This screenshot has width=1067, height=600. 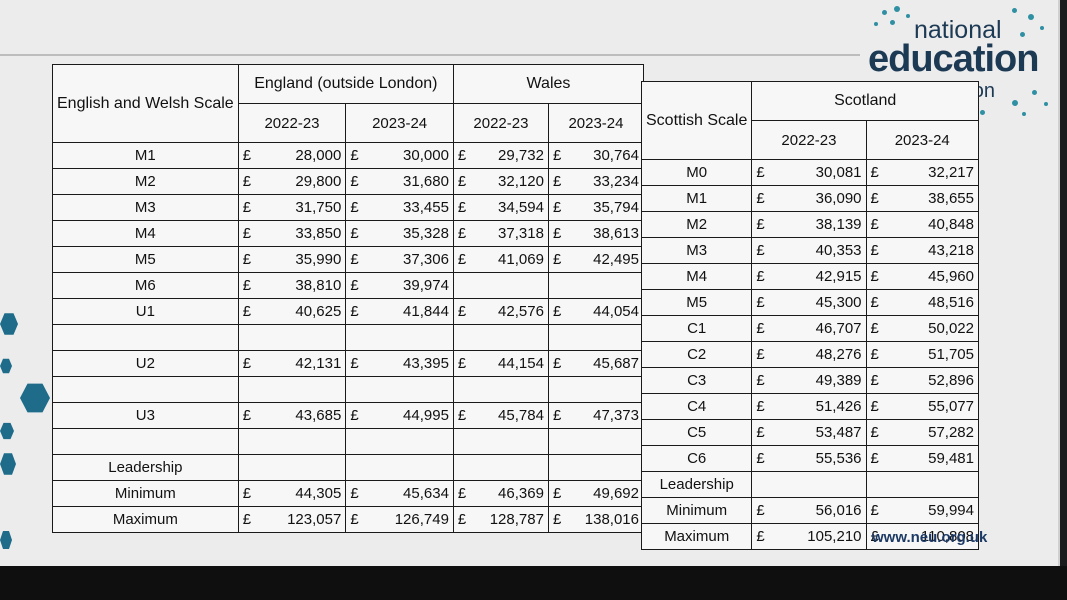 What do you see at coordinates (820, 510) in the screenshot?
I see `salary-scotland-2022-23: 56,016` at bounding box center [820, 510].